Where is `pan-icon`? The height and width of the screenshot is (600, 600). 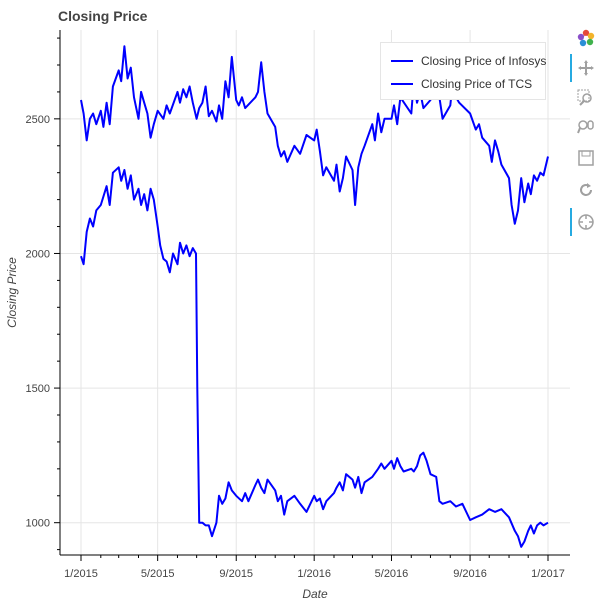 pan-icon is located at coordinates (584, 68).